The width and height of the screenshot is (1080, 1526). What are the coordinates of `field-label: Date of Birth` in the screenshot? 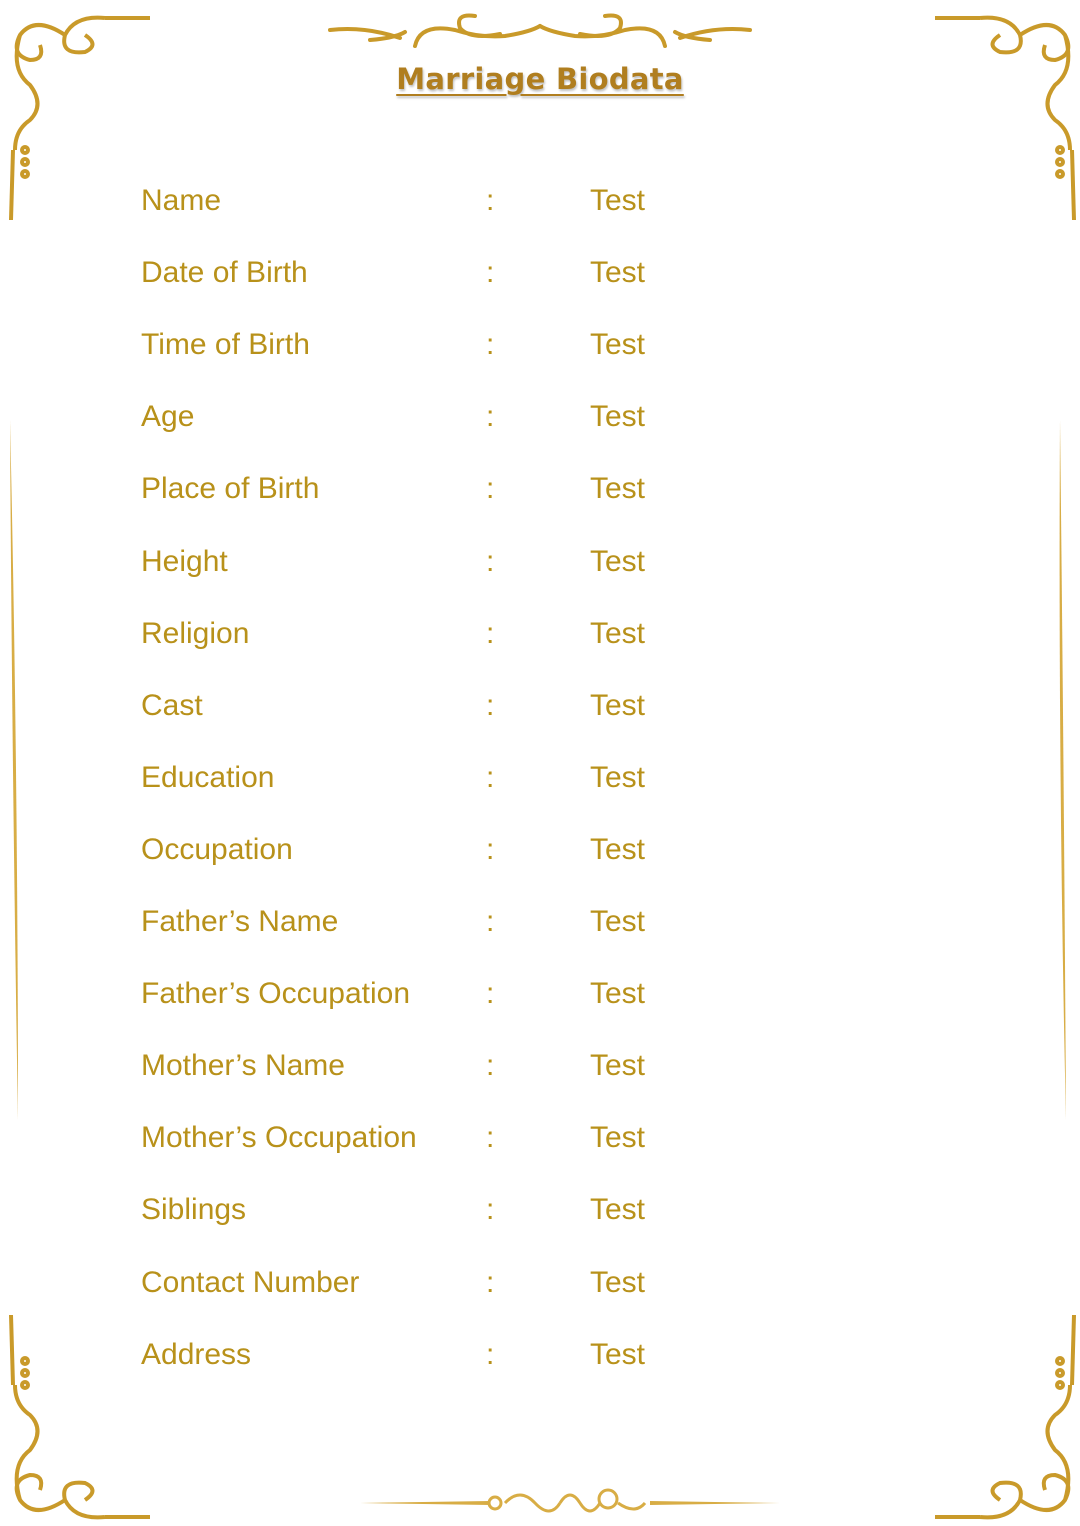 It's located at (224, 273).